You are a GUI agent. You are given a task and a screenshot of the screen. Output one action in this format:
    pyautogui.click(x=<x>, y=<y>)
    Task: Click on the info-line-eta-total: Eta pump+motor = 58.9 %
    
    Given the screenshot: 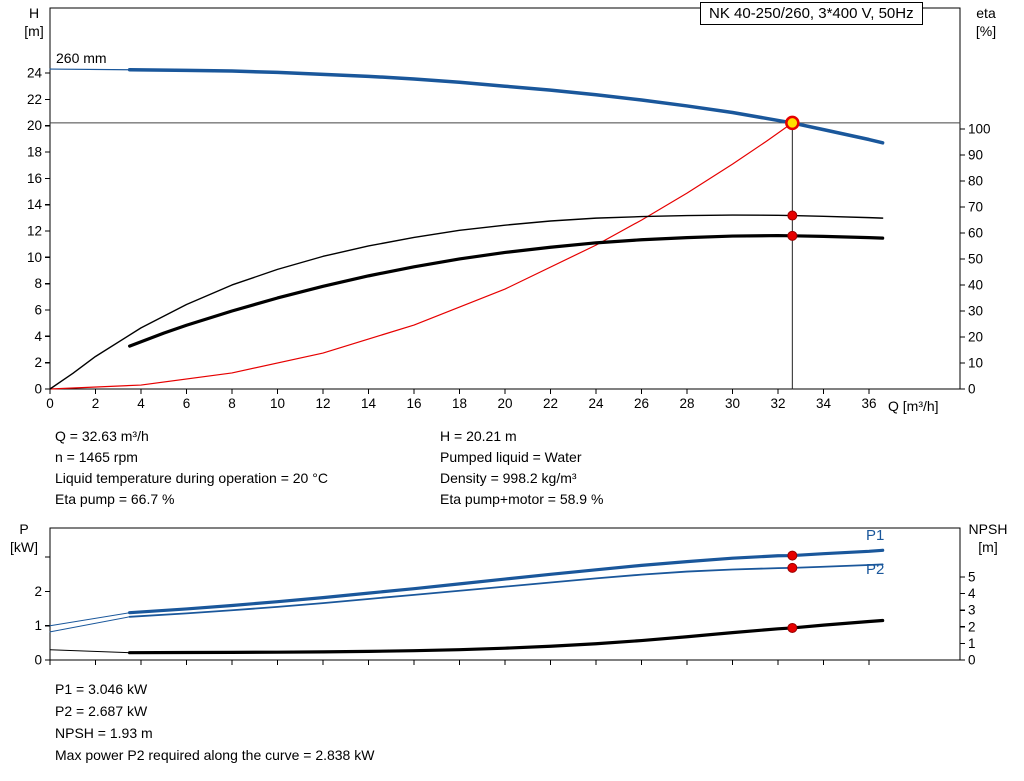 What is the action you would take?
    pyautogui.click(x=522, y=499)
    